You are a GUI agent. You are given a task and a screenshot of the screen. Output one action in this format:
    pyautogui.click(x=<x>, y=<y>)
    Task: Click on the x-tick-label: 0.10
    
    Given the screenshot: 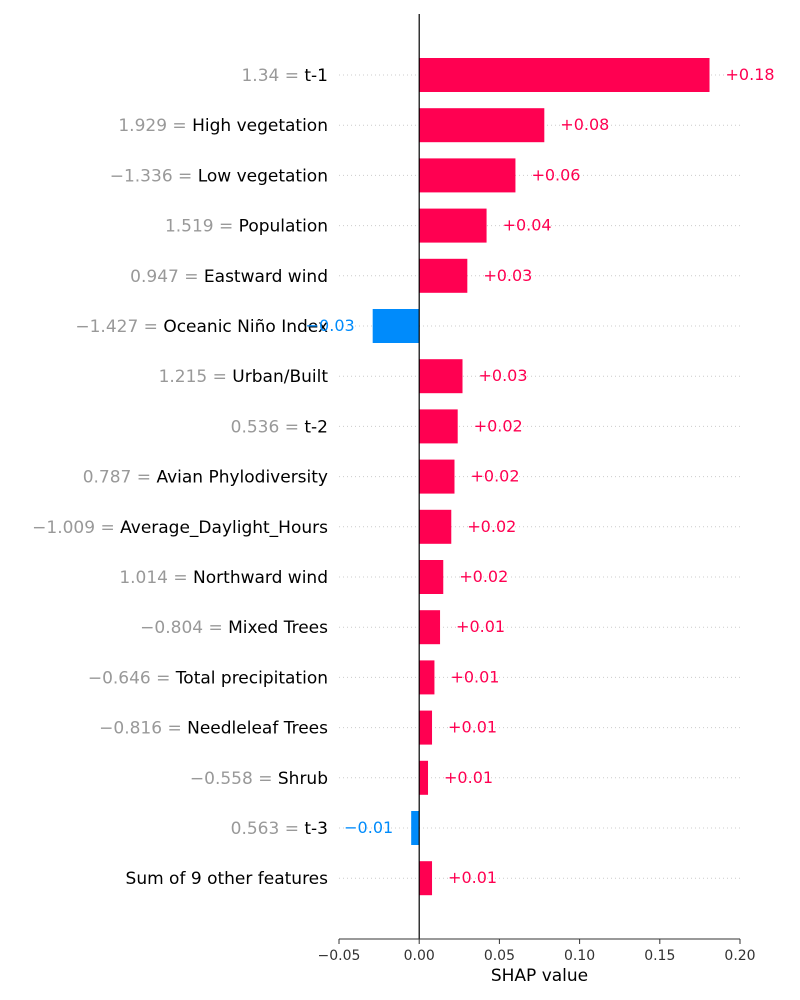 What is the action you would take?
    pyautogui.click(x=579, y=956)
    